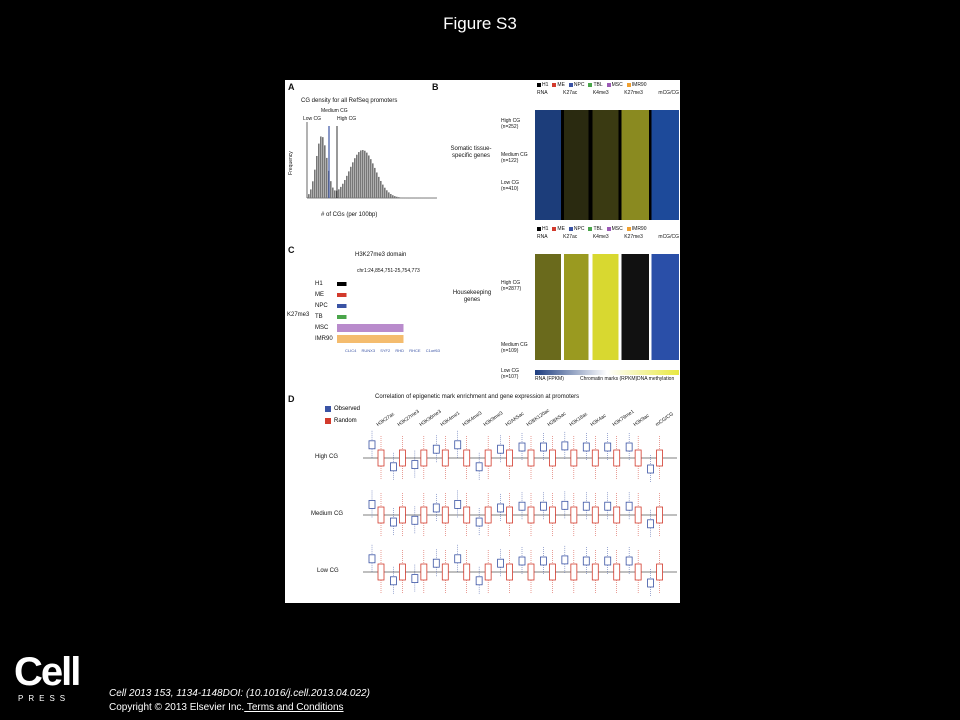 Image resolution: width=960 pixels, height=720 pixels. Describe the element at coordinates (388, 271) in the screenshot. I see `panel-c-coords: chr1:24,854,751-25,754,773` at that location.